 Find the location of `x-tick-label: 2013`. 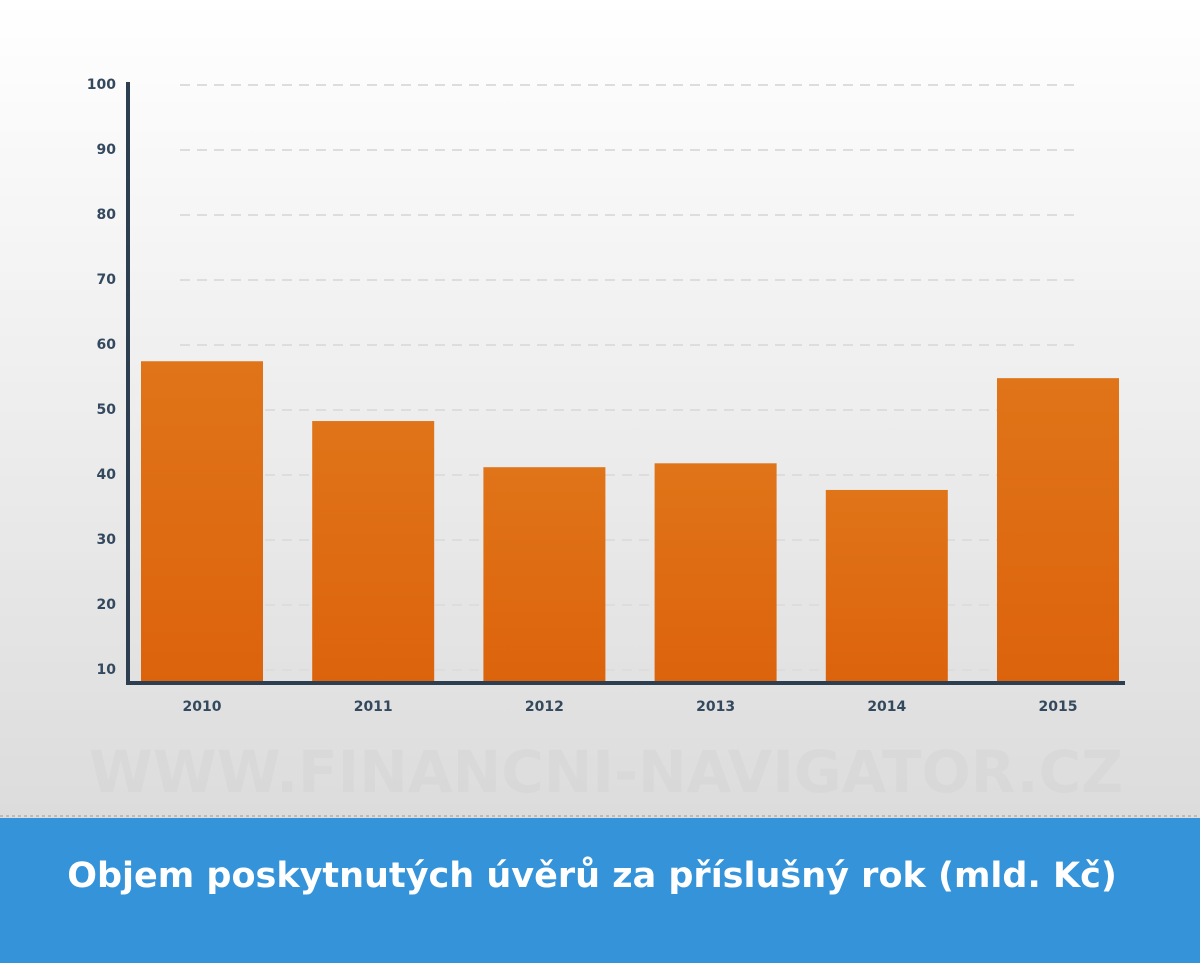

x-tick-label: 2013 is located at coordinates (715, 707).